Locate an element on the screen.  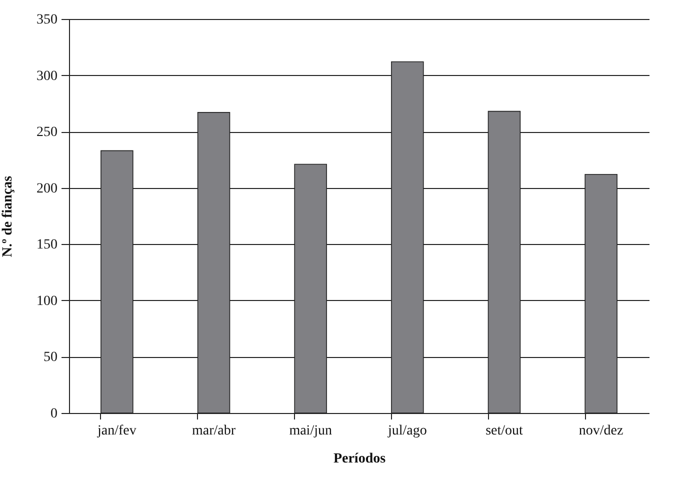
y-tick-label: 350 is located at coordinates (47, 20).